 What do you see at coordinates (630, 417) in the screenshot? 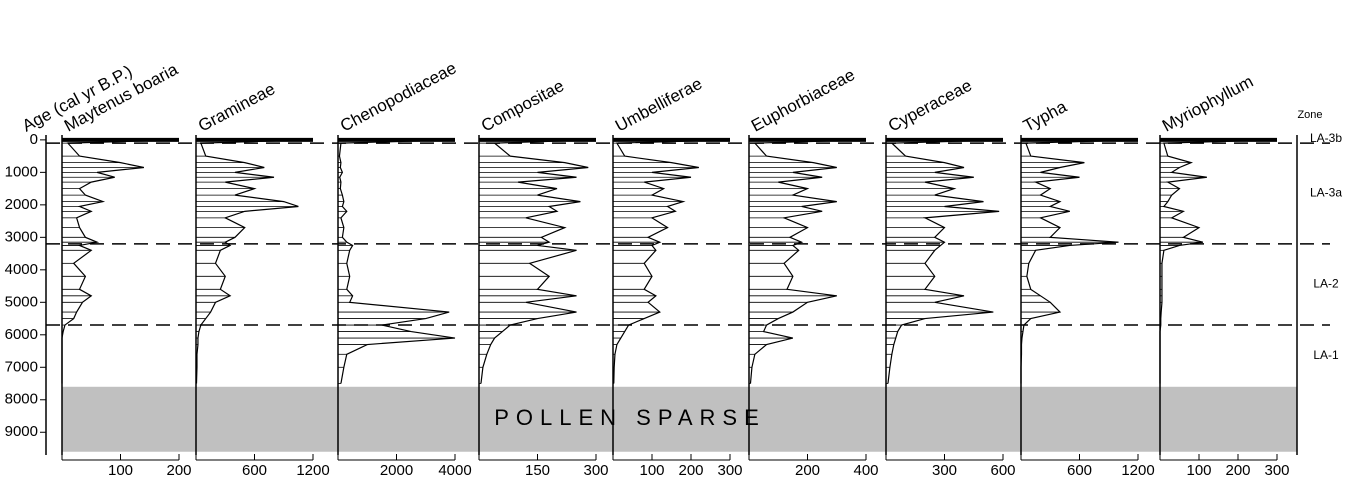
I see `annotation: POLLEN SPARSE` at bounding box center [630, 417].